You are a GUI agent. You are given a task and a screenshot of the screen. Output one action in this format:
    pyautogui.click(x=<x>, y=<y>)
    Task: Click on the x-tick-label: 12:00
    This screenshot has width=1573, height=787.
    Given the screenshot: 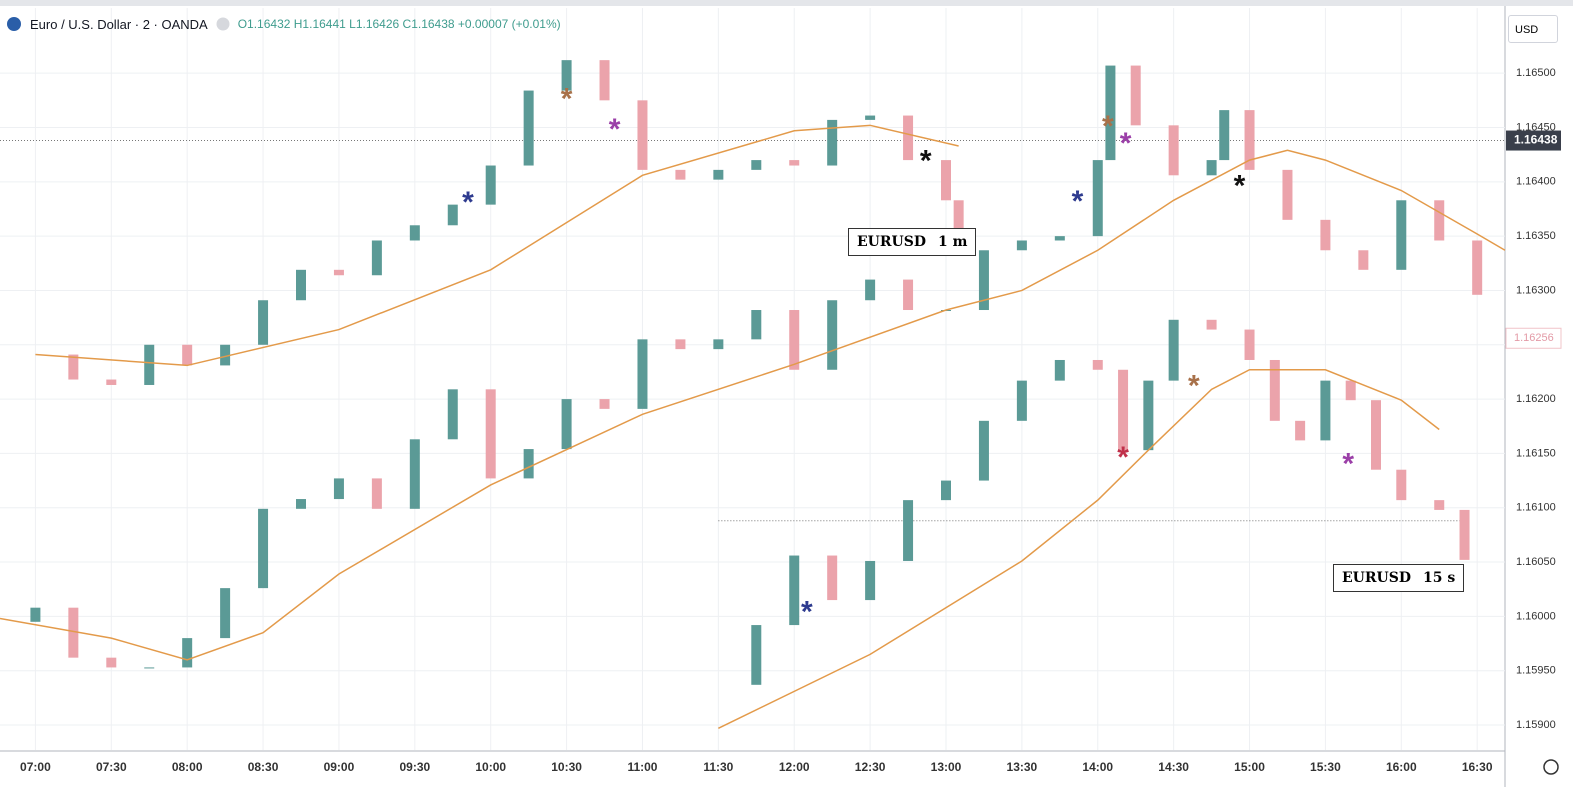 What is the action you would take?
    pyautogui.click(x=794, y=767)
    